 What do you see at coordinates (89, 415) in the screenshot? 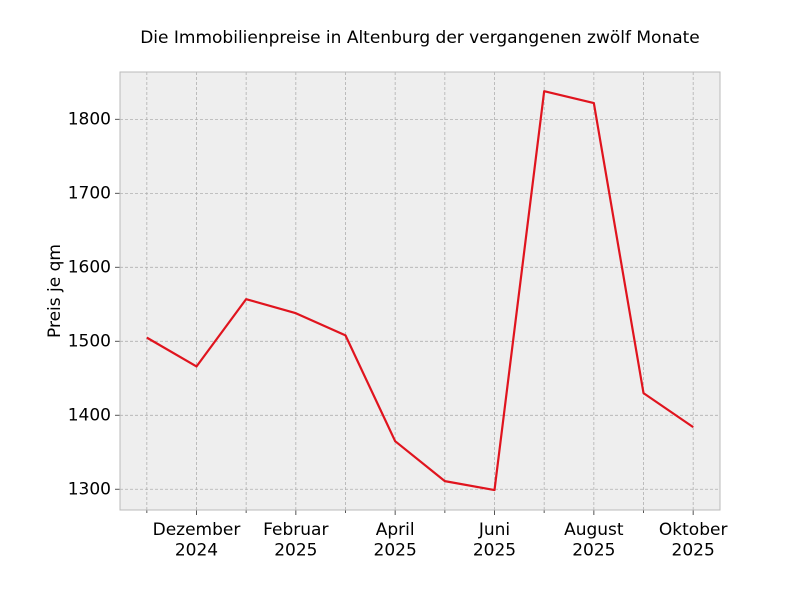
I see `y-tick-label: 1400` at bounding box center [89, 415].